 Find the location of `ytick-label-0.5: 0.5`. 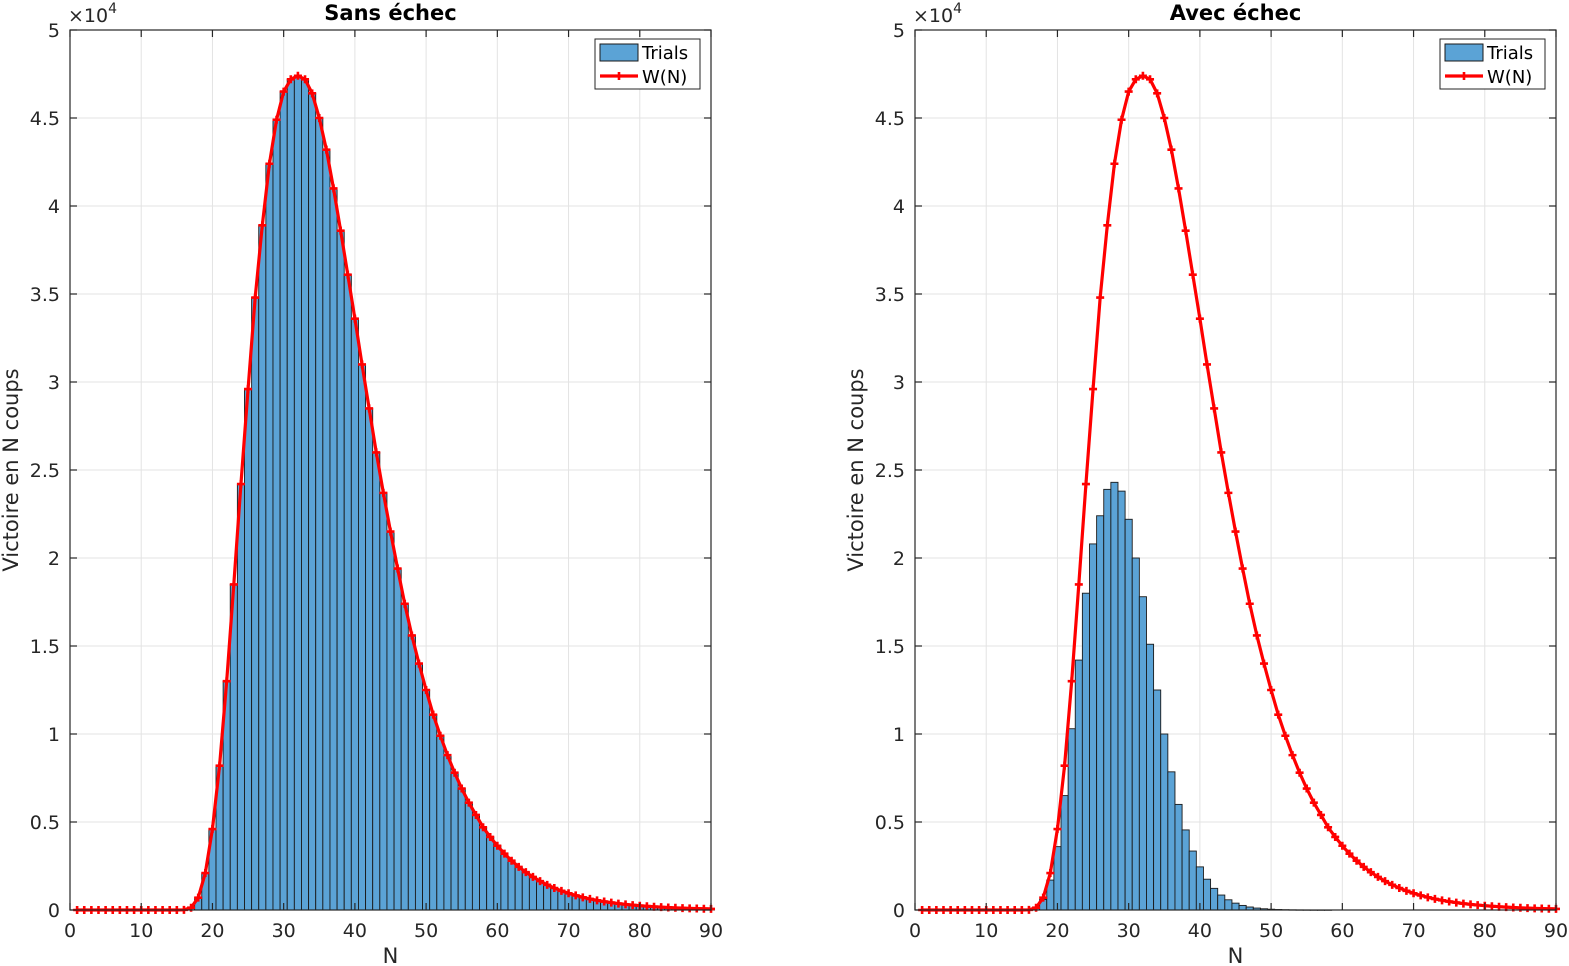

ytick-label-0.5: 0.5 is located at coordinates (890, 823).